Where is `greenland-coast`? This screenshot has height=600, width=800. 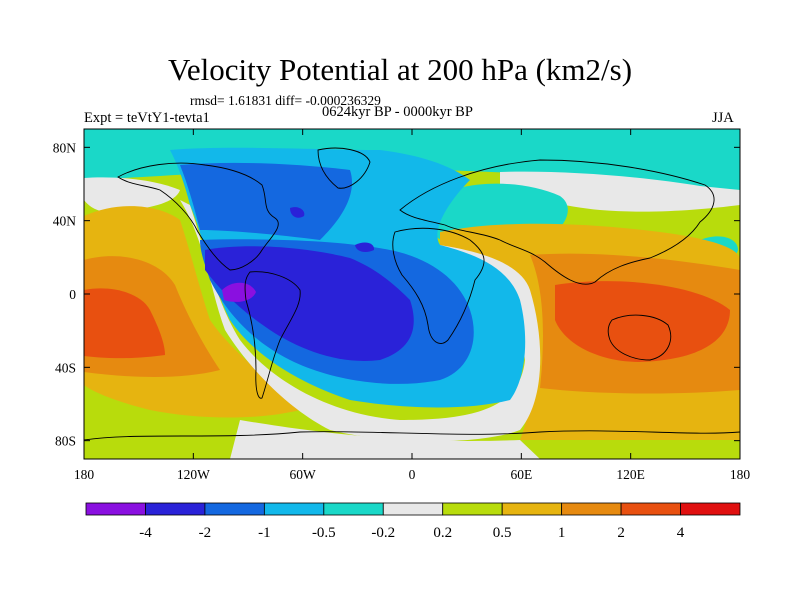
greenland-coast is located at coordinates (344, 168).